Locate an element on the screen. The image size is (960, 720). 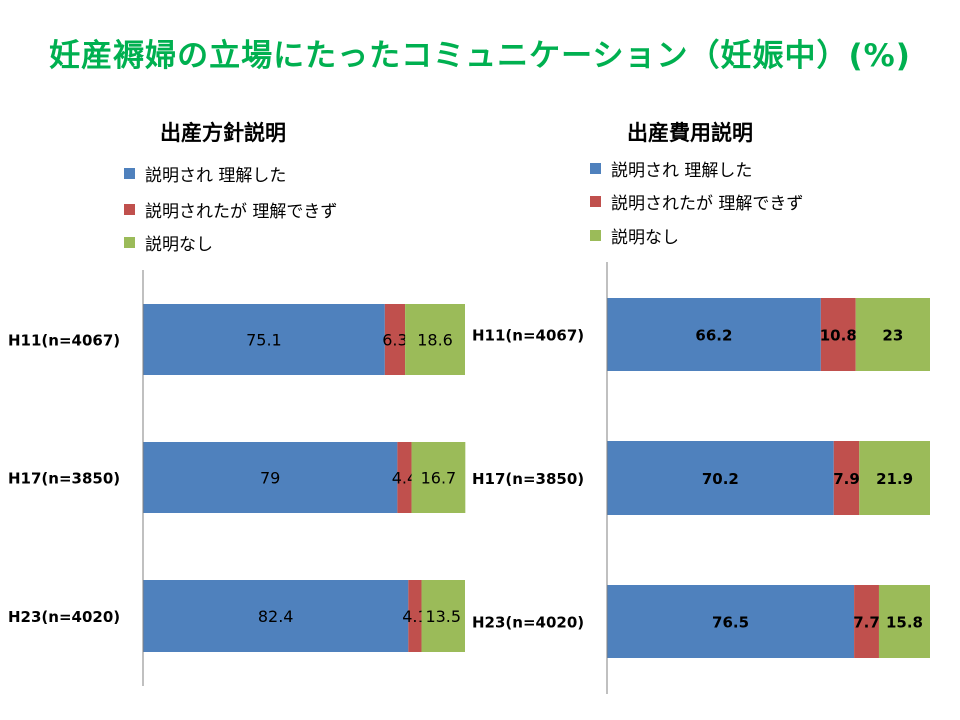
data-label: 4.4 is located at coordinates (404, 478).